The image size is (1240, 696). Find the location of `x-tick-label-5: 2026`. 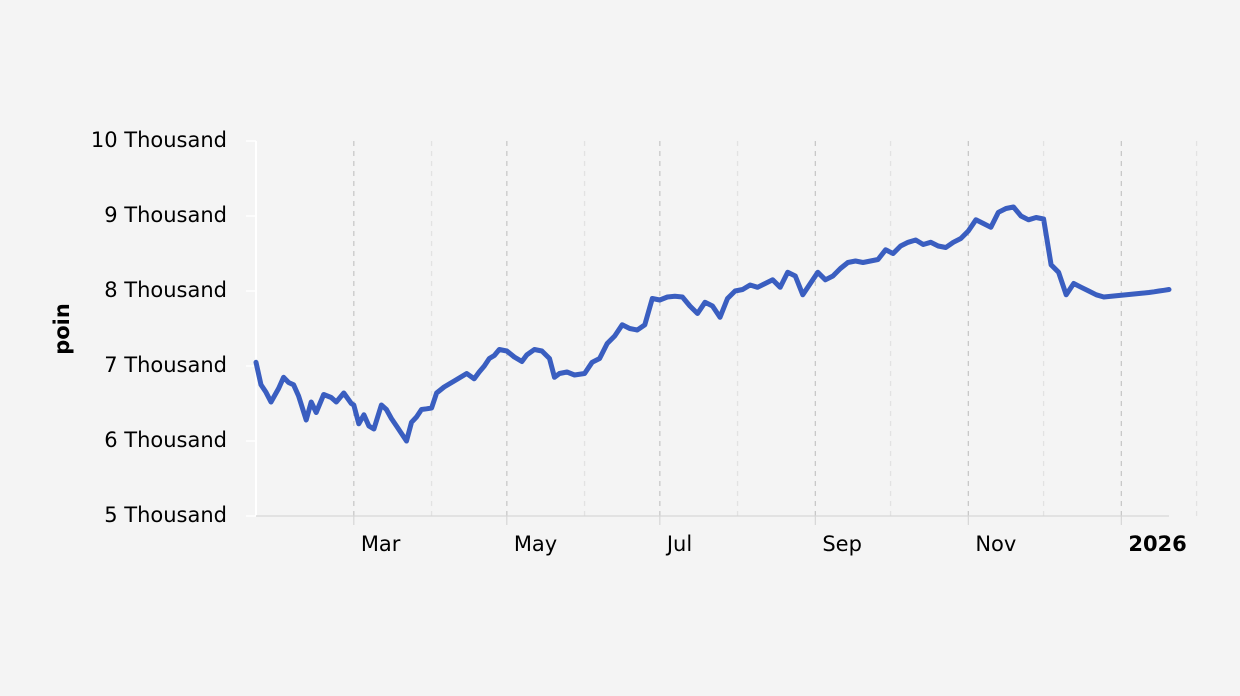

x-tick-label-5: 2026 is located at coordinates (1157, 544).